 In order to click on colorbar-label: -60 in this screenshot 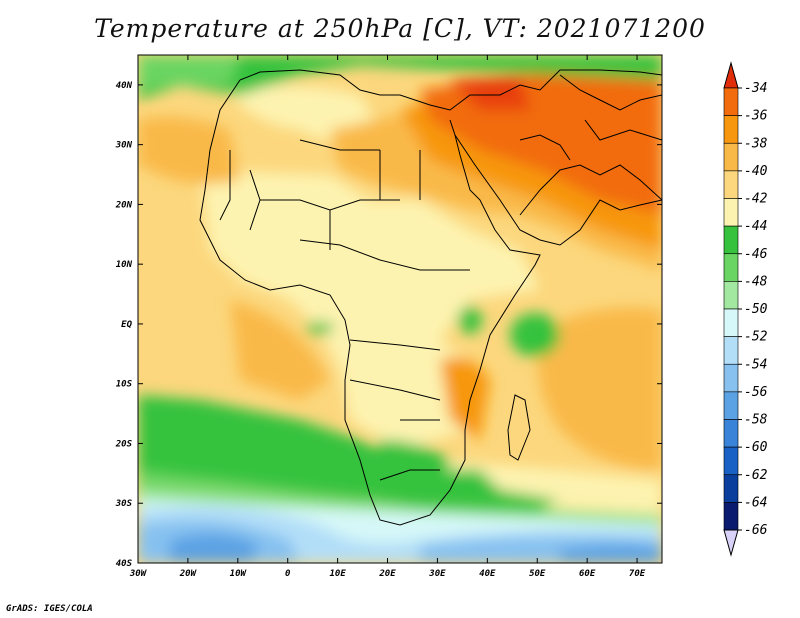, I will do `click(756, 447)`.